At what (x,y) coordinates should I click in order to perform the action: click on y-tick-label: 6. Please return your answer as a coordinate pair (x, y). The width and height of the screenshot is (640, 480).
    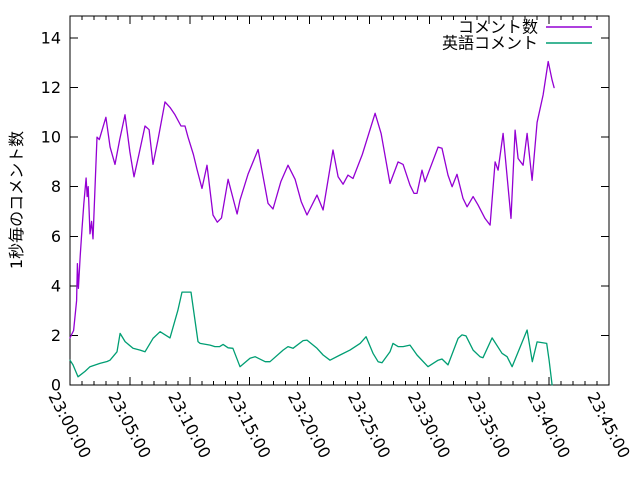
    Looking at the image, I should click on (56, 236).